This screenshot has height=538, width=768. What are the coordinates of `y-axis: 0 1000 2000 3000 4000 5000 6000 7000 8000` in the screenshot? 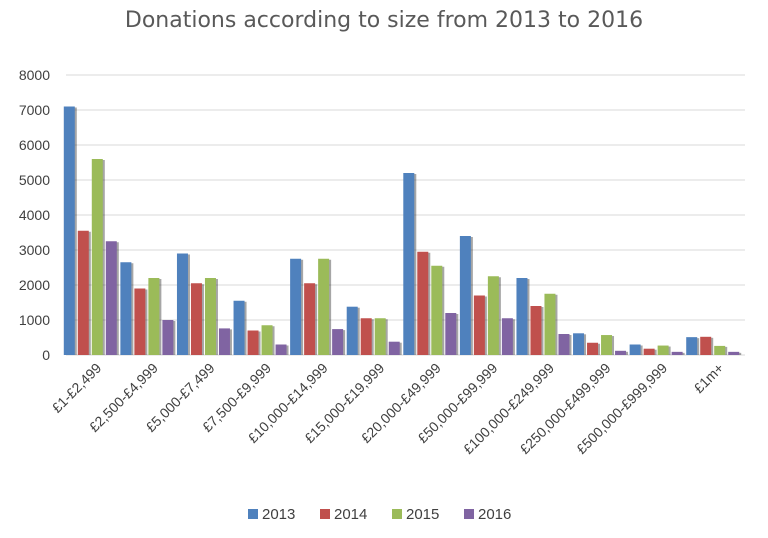 It's located at (34, 215).